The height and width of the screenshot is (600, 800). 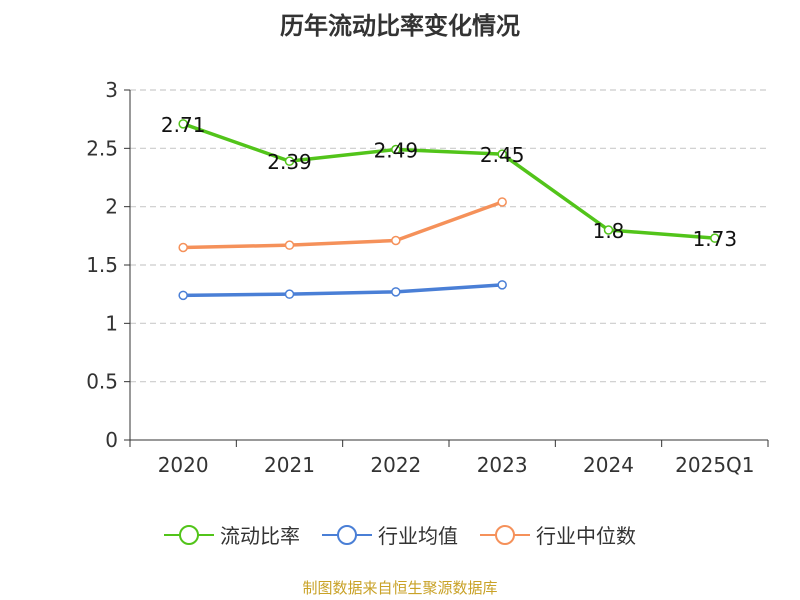 What do you see at coordinates (102, 382) in the screenshot?
I see `y-tick-label: 0.5` at bounding box center [102, 382].